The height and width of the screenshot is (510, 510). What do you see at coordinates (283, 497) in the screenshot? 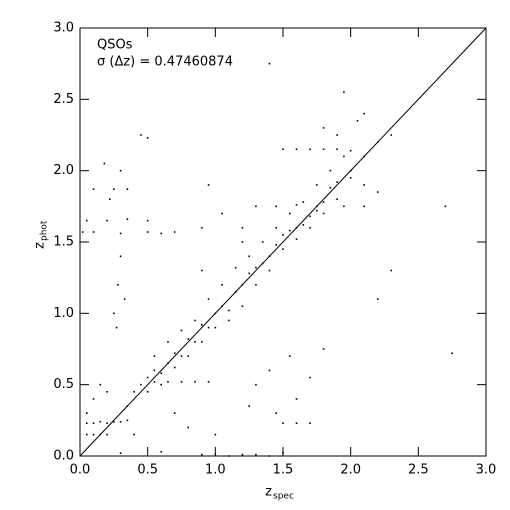
I see `x-axis-label-sub: spec` at bounding box center [283, 497].